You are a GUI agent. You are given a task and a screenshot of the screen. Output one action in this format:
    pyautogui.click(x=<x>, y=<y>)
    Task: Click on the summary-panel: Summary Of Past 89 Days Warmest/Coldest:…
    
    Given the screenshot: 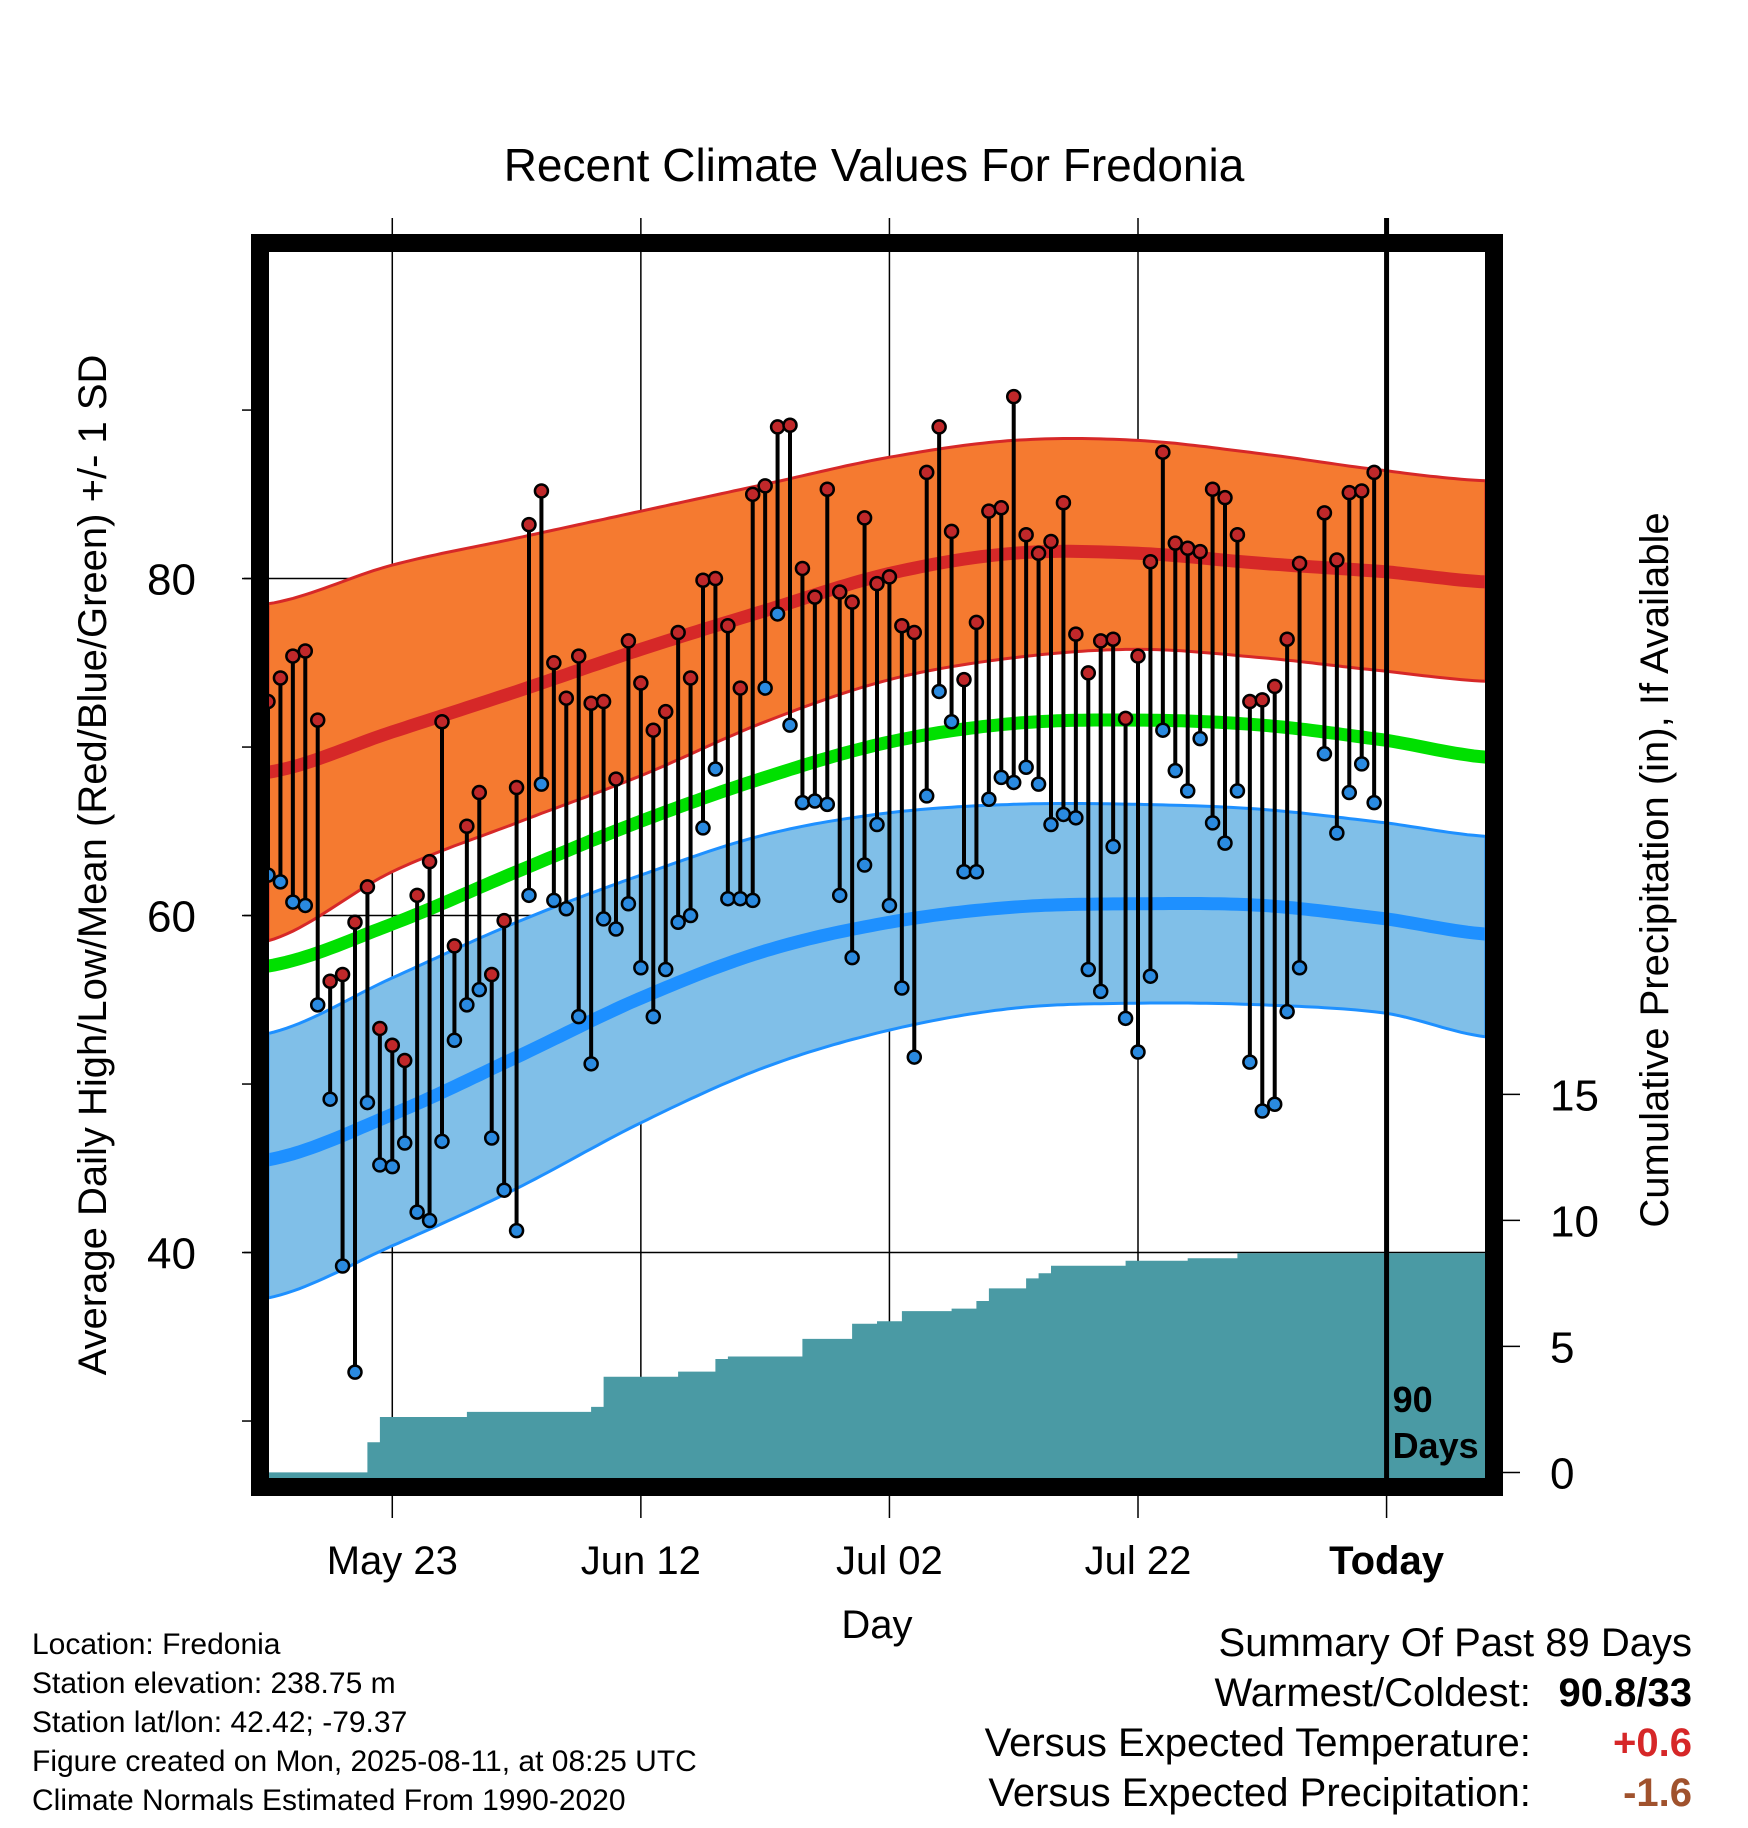 What is the action you would take?
    pyautogui.click(x=1338, y=1718)
    